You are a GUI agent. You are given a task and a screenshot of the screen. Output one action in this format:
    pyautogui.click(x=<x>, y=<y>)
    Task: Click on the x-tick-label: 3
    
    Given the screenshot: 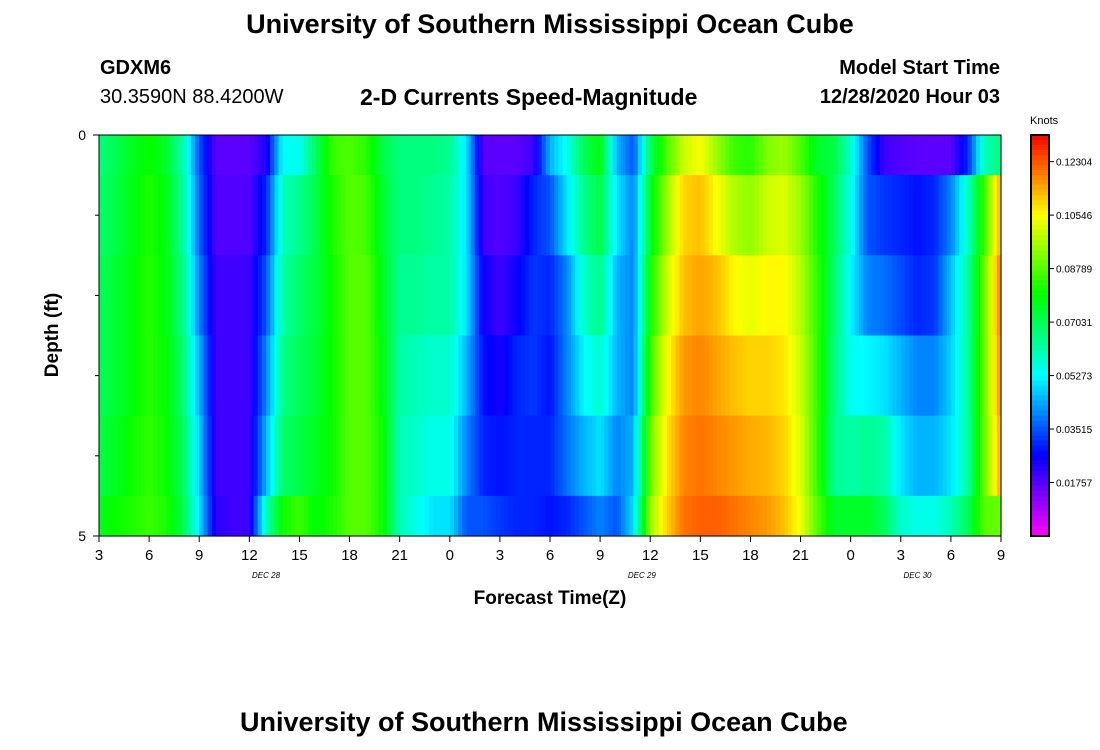 What is the action you would take?
    pyautogui.click(x=901, y=555)
    